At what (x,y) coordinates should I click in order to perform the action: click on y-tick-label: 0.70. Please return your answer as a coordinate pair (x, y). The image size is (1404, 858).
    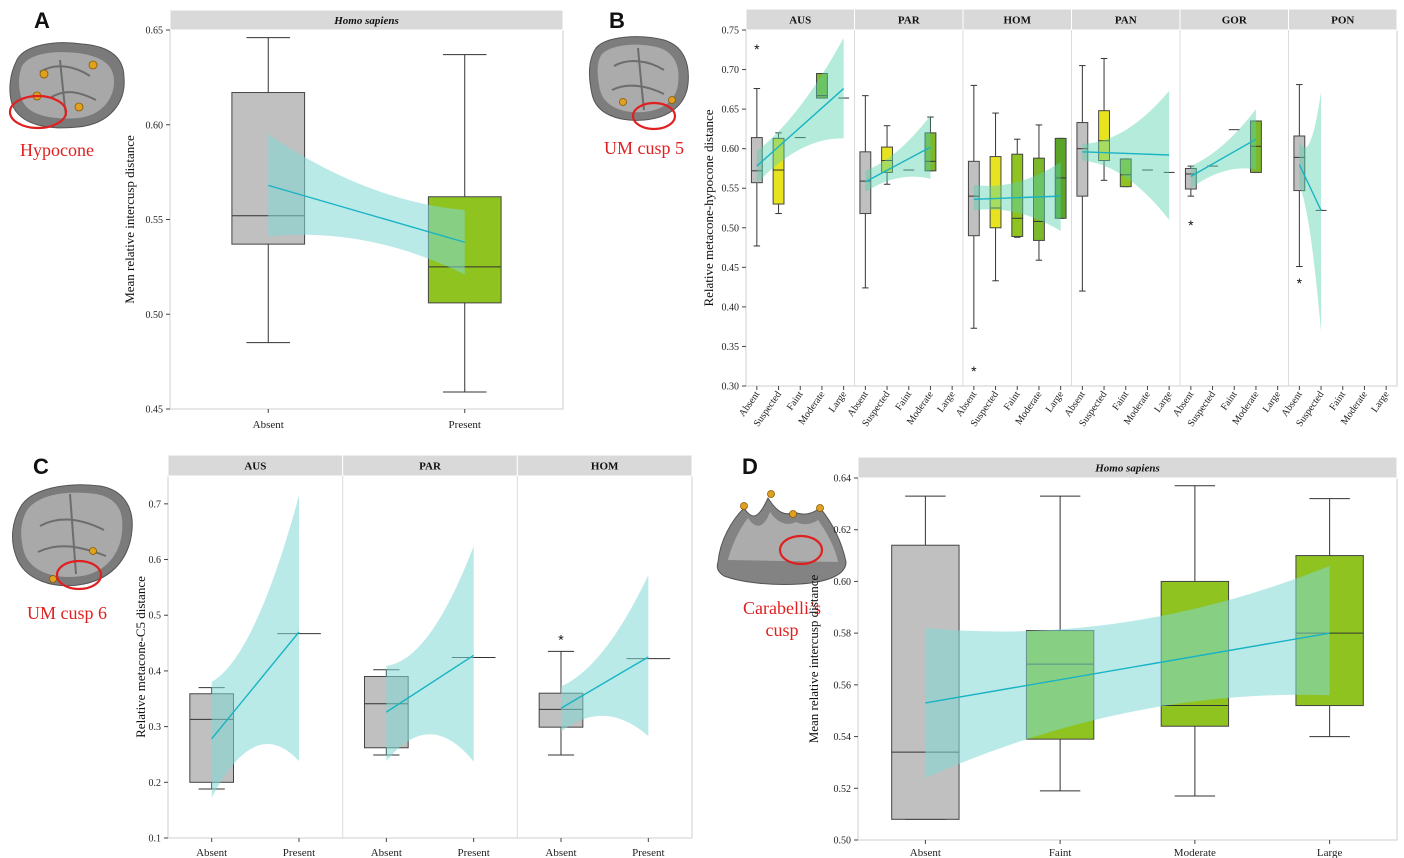
    Looking at the image, I should click on (731, 70).